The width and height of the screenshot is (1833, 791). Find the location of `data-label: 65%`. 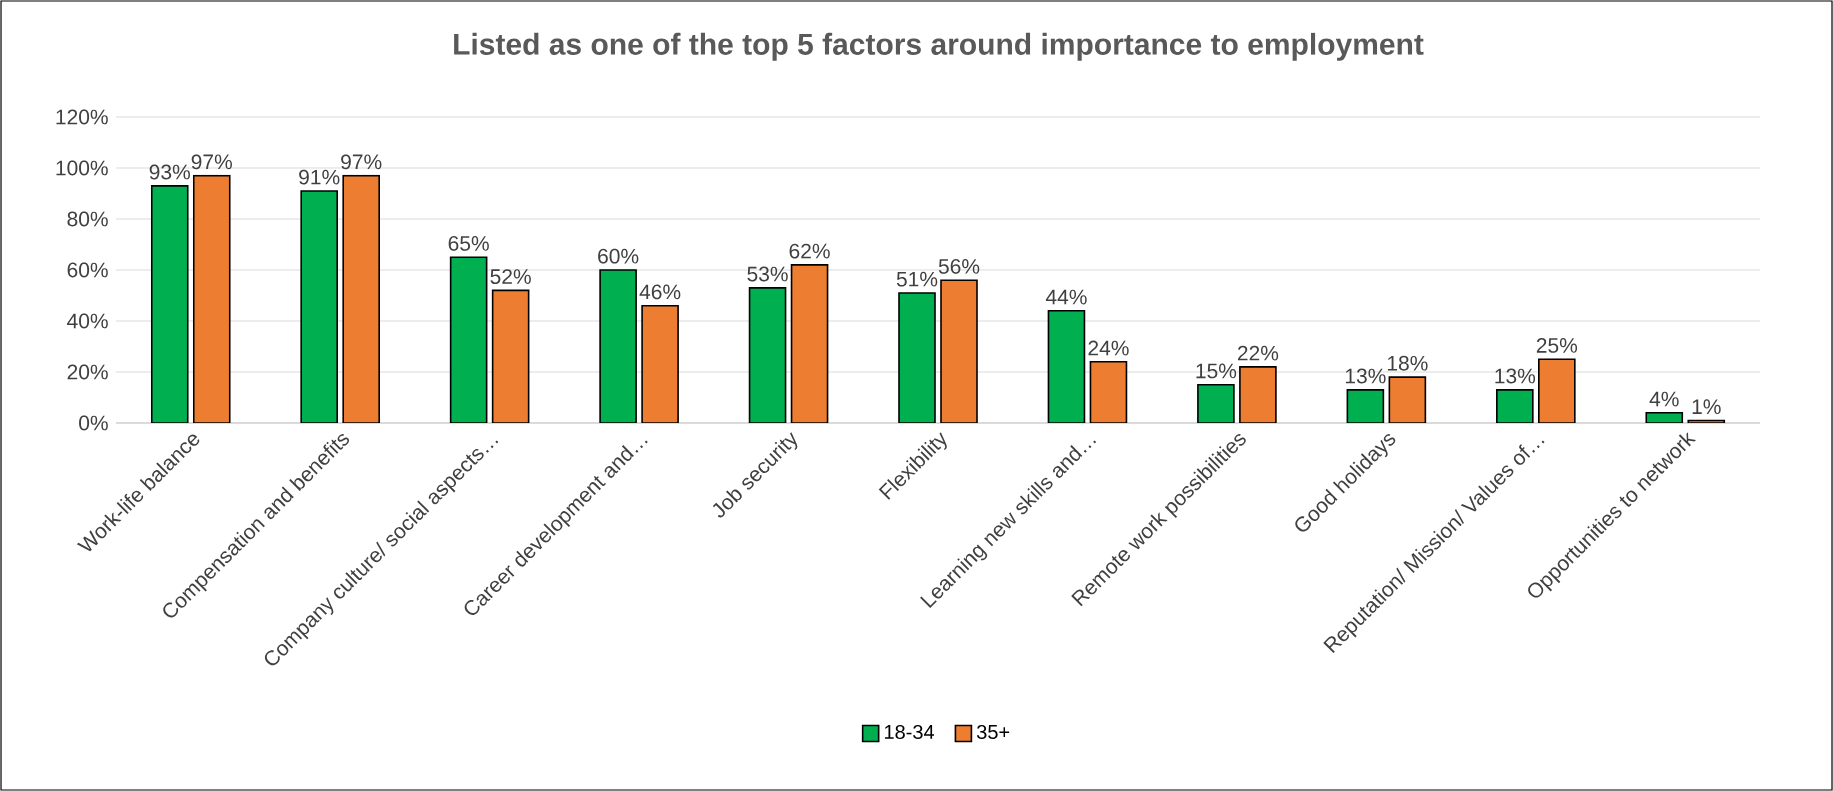

data-label: 65% is located at coordinates (468, 243).